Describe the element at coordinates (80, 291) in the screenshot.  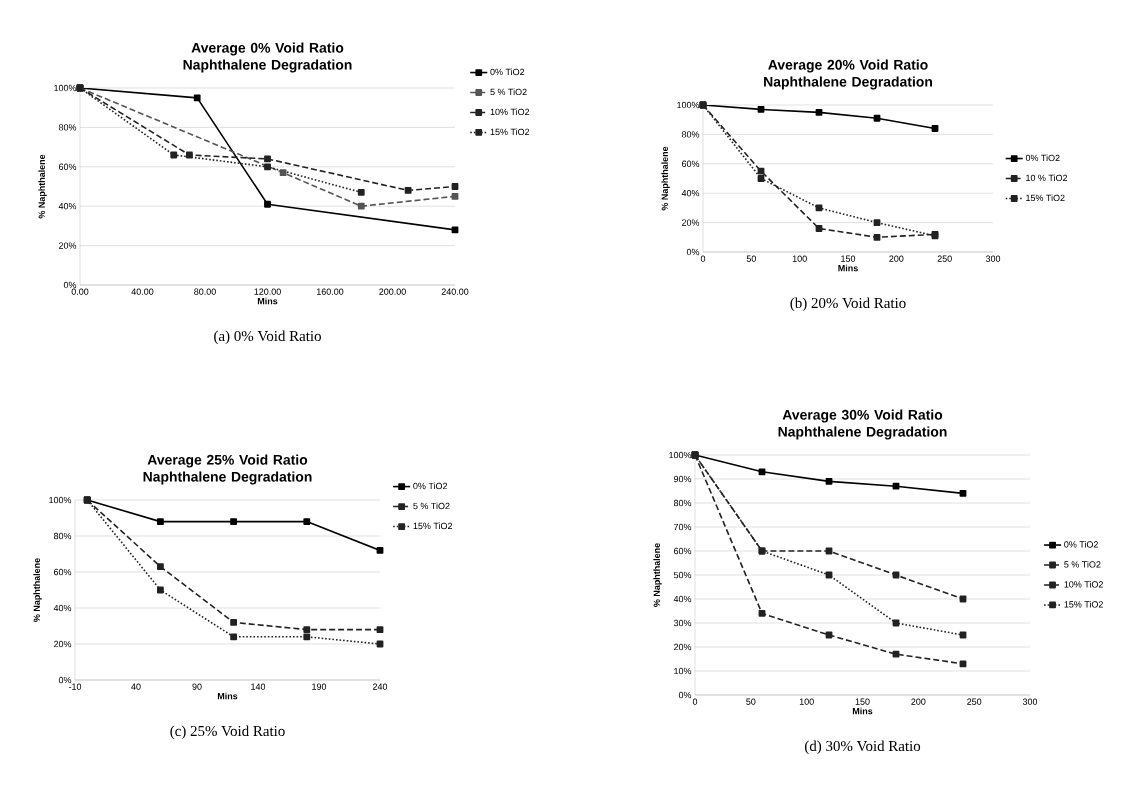
I see `x-tick-label: 0.00` at that location.